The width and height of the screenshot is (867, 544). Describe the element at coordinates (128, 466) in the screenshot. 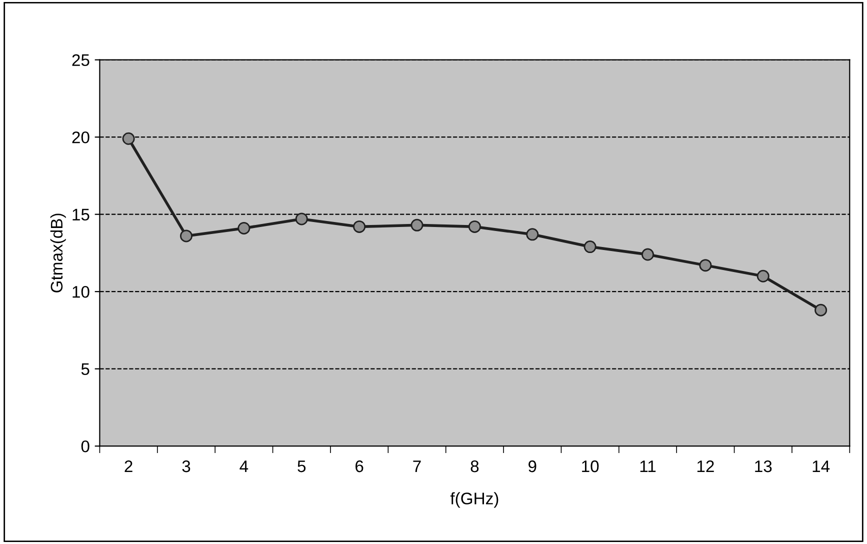

I see `x-tick-label: 2` at that location.